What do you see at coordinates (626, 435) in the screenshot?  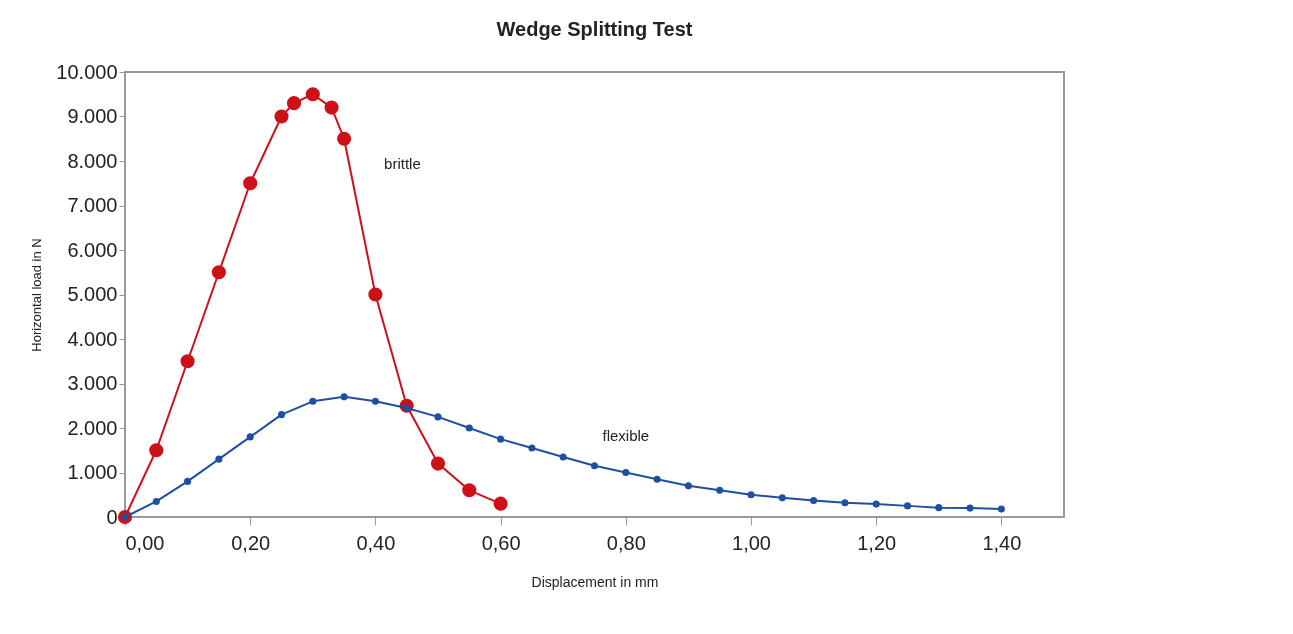 I see `series-label: flexible` at bounding box center [626, 435].